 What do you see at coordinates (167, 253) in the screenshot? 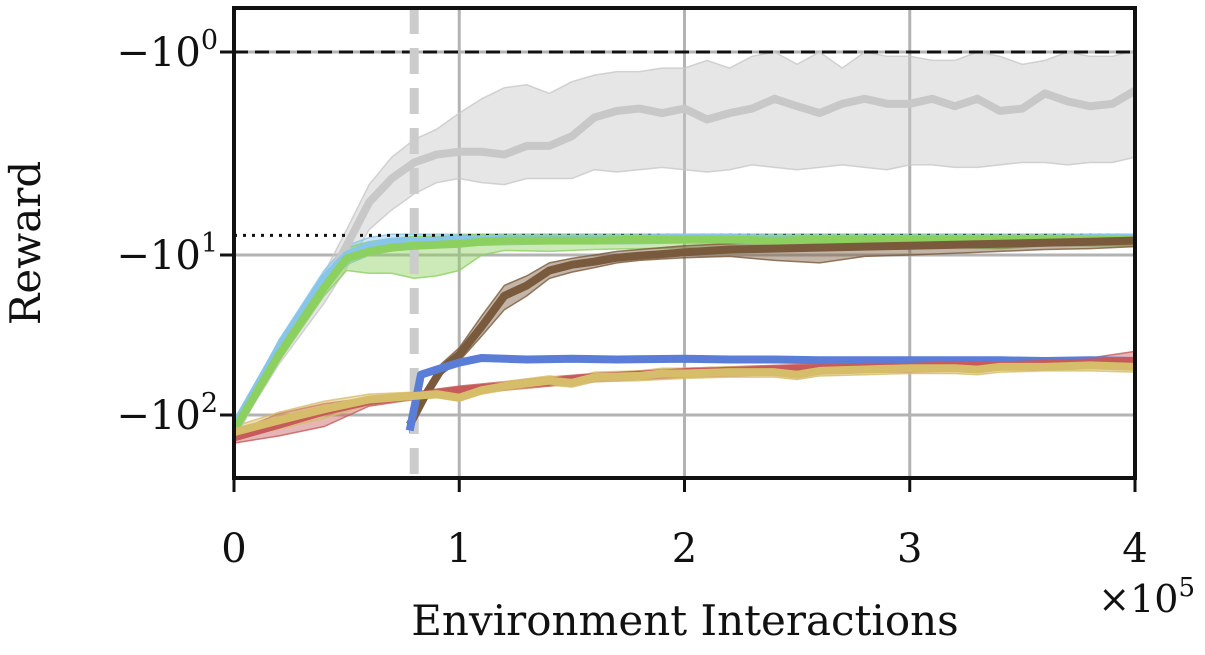
I see `y-tick-label-1: −101` at bounding box center [167, 253].